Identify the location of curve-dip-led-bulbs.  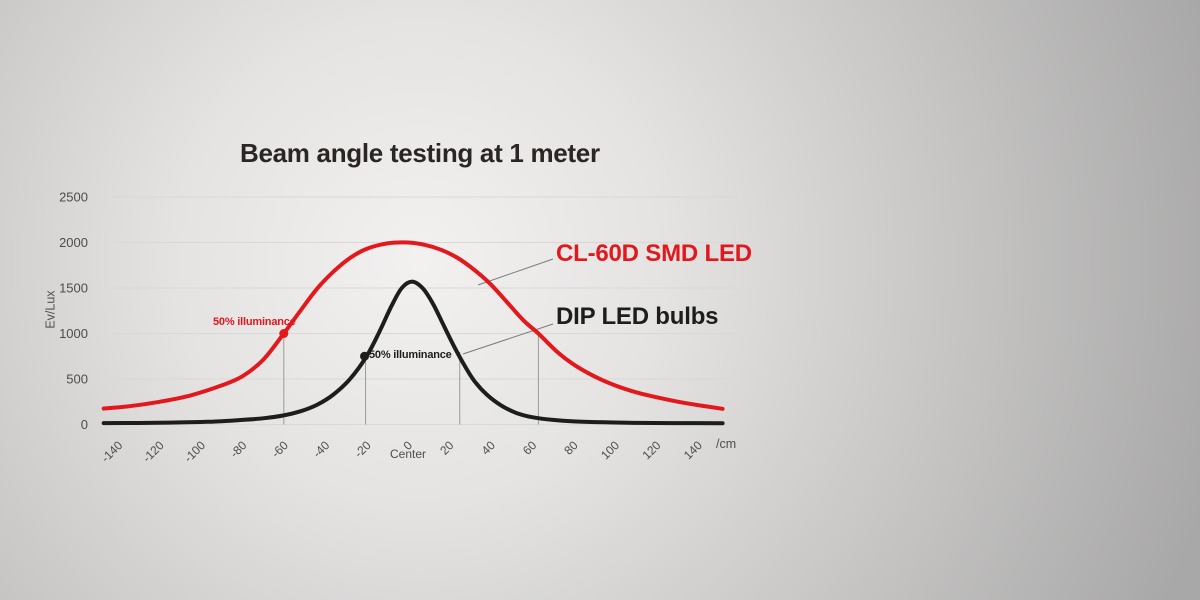
(413, 352).